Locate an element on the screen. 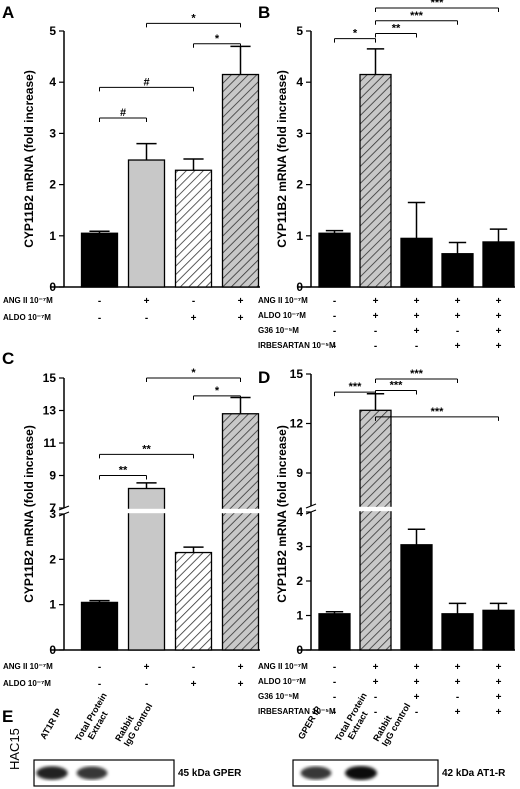 Image resolution: width=520 pixels, height=789 pixels. chart-d-y-tick-label: 2 is located at coordinates (299, 581).